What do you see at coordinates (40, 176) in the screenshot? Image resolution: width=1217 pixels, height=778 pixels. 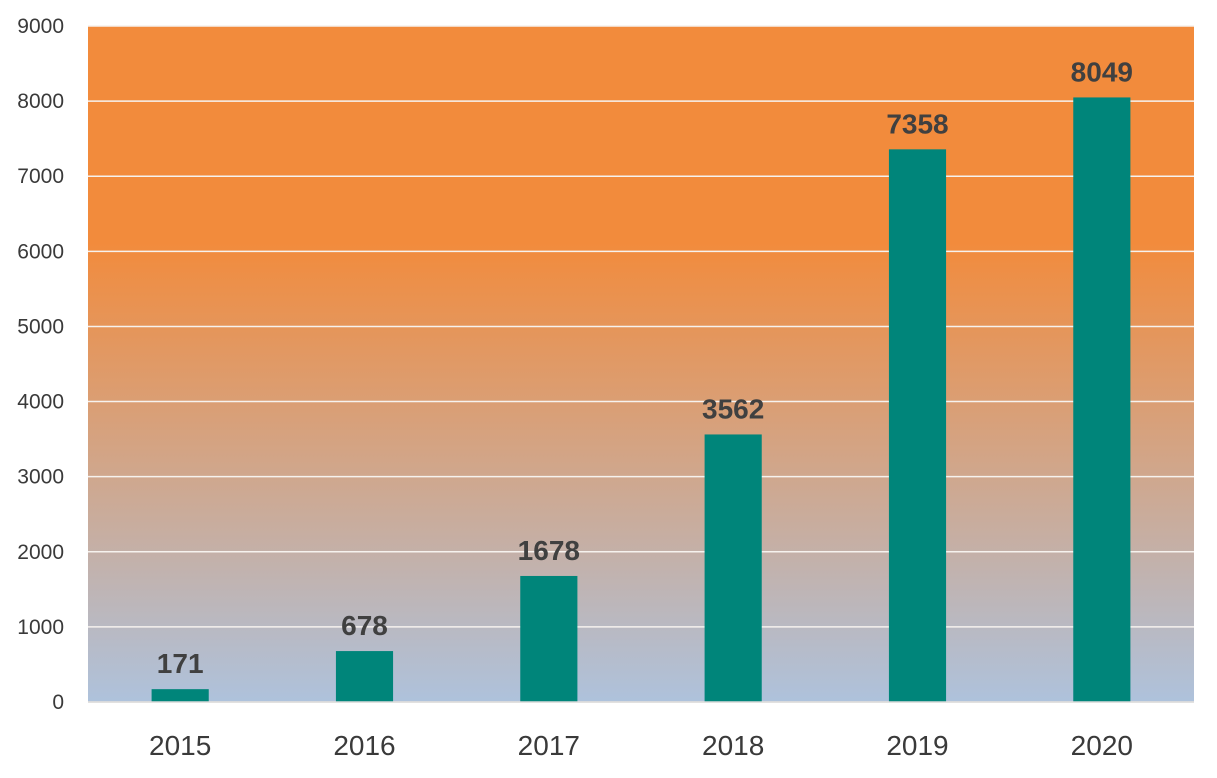 I see `y-tick-label: 7000` at bounding box center [40, 176].